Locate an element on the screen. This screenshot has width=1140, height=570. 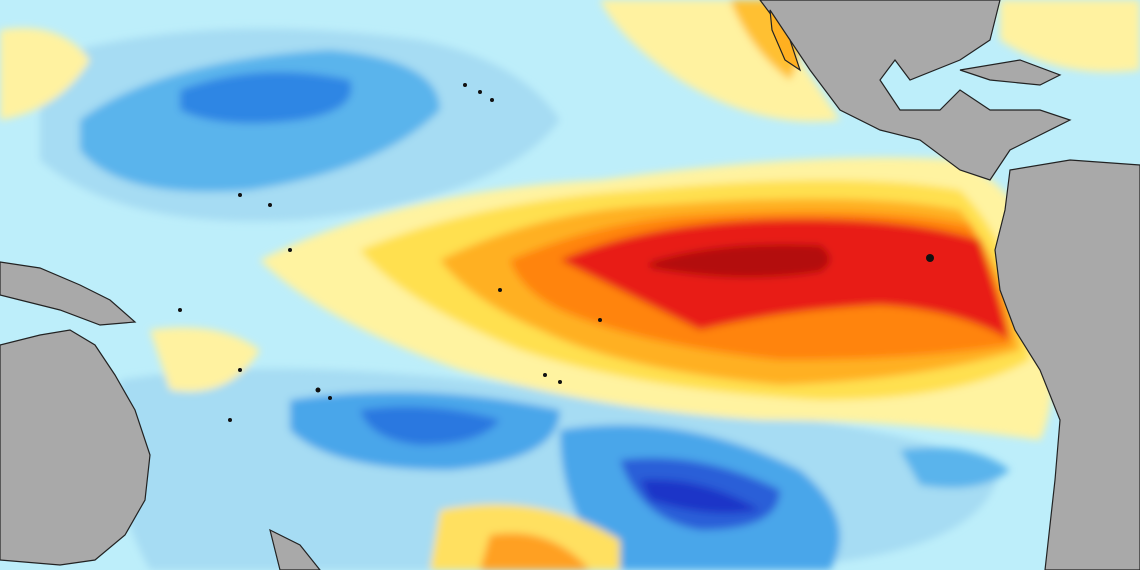
new-guinea is located at coordinates (68, 293).